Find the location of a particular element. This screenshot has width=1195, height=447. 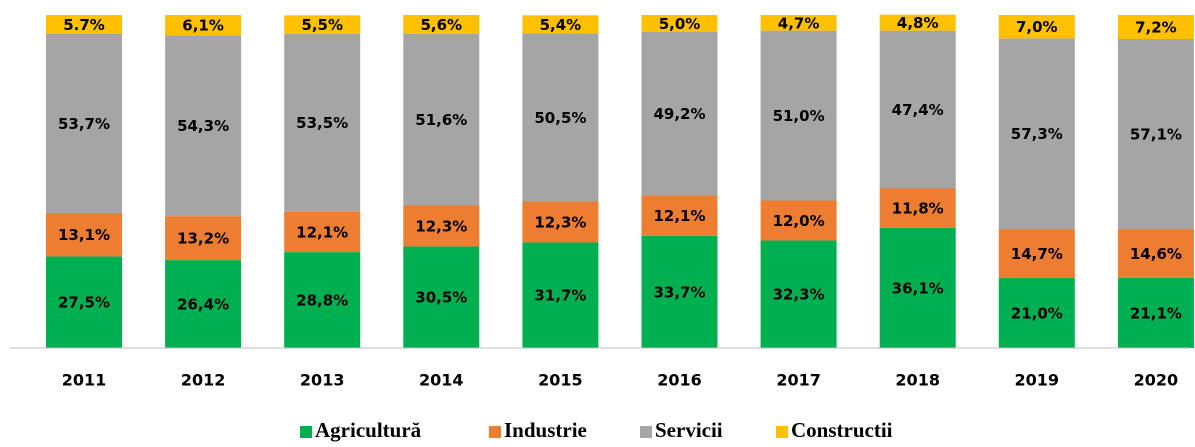

x-tick-label: 2020 is located at coordinates (1156, 380).